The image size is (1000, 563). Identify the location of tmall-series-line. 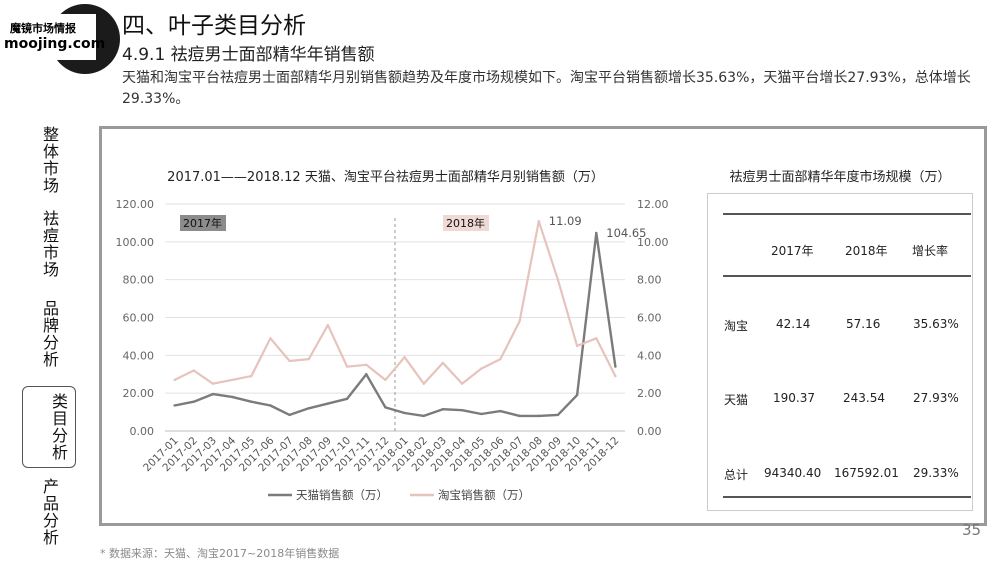
(395, 324).